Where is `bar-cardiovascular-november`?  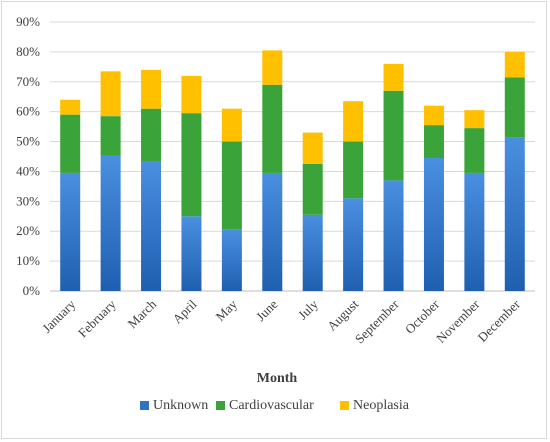 bar-cardiovascular-november is located at coordinates (474, 150).